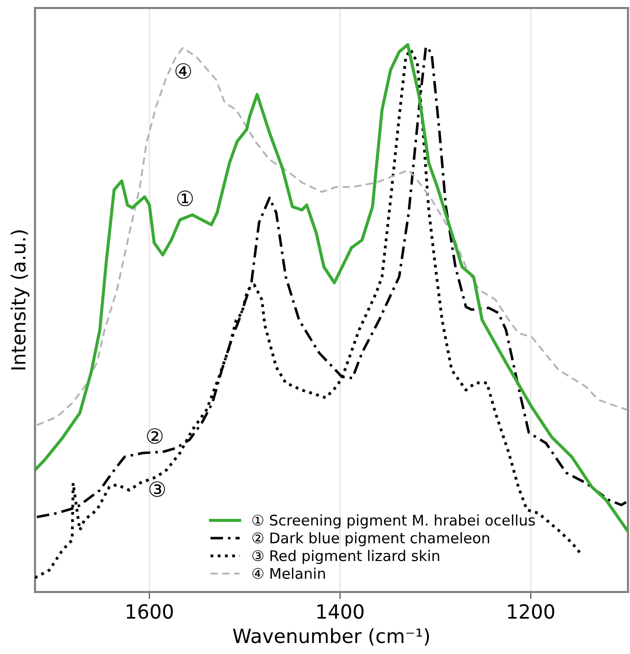 The image size is (630, 654). Describe the element at coordinates (157, 489) in the screenshot. I see `annotation: ③` at that location.